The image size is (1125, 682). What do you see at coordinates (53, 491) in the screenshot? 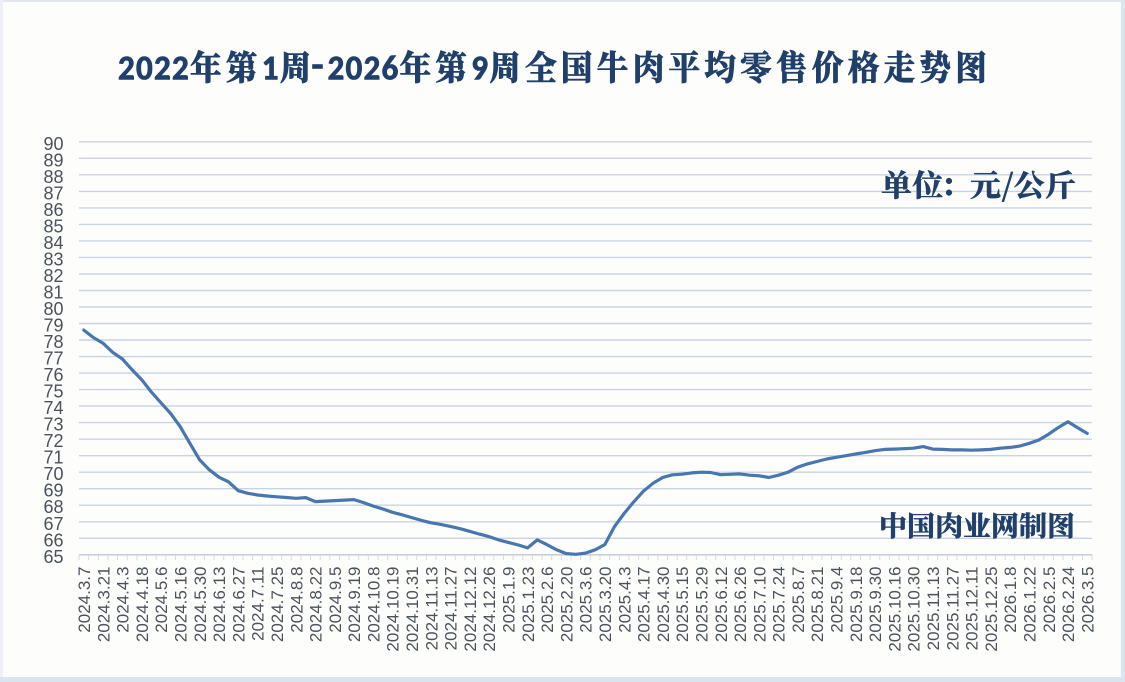
I see `svg-text: 69` at bounding box center [53, 491].